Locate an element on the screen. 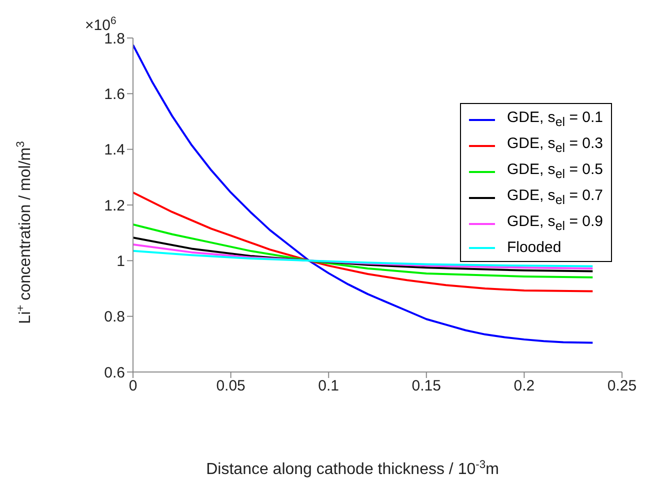 The height and width of the screenshot is (490, 650). x-tick-label: 0 is located at coordinates (133, 386).